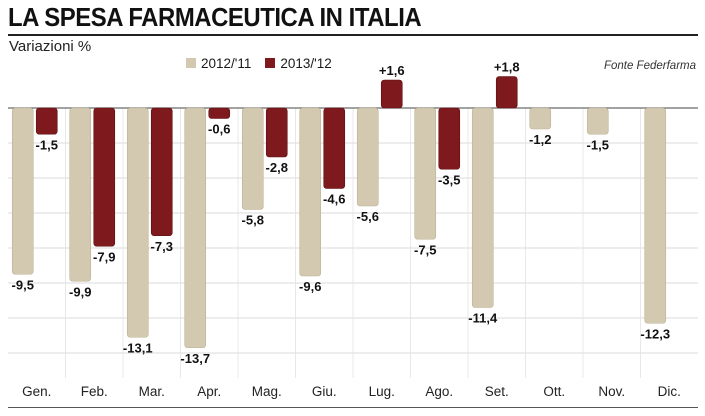 The width and height of the screenshot is (705, 416). What do you see at coordinates (353, 35) in the screenshot?
I see `title-rule` at bounding box center [353, 35].